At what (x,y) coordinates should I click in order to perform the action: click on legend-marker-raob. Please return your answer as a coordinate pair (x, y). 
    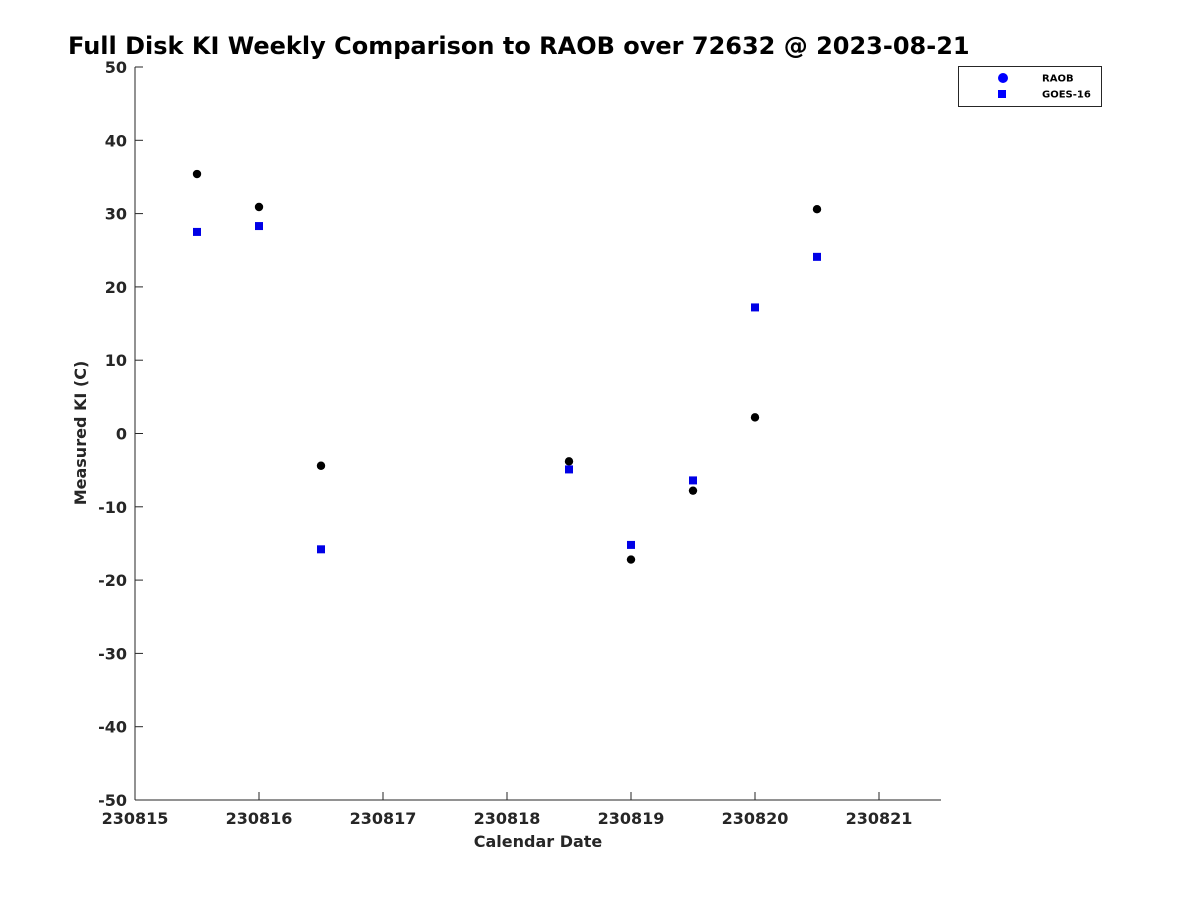
    Looking at the image, I should click on (1003, 78).